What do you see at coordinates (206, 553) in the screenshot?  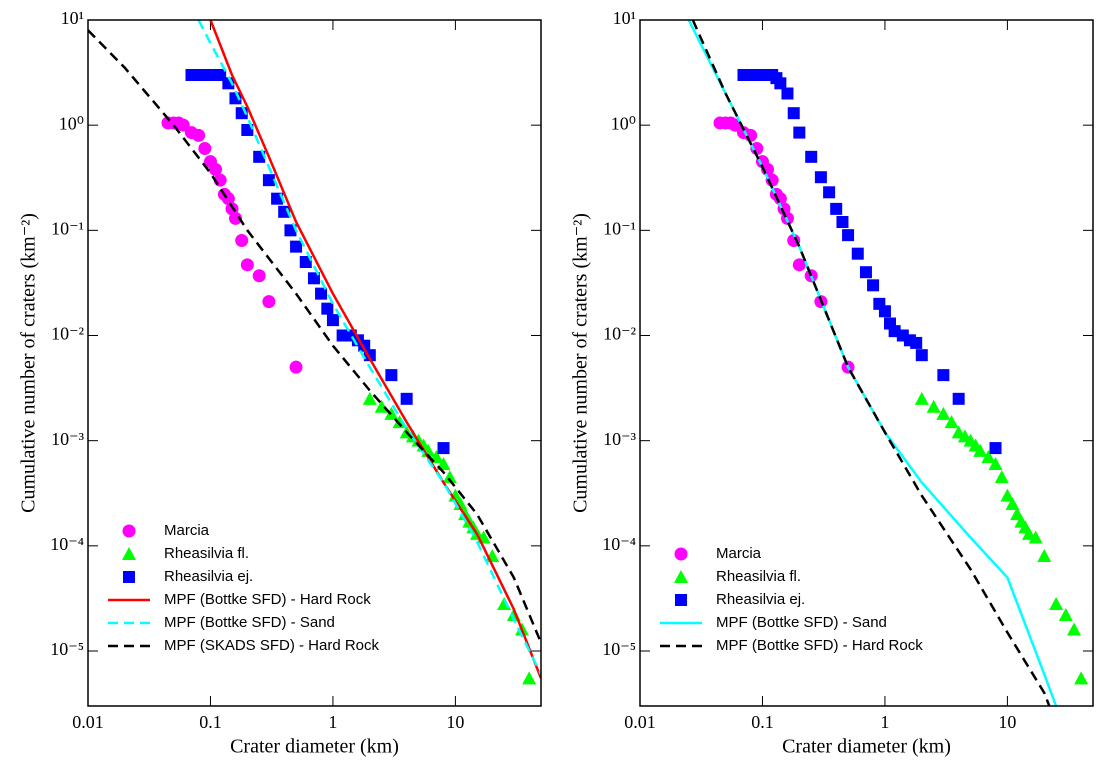 I see `legend-label: Rheasilvia fl.` at bounding box center [206, 553].